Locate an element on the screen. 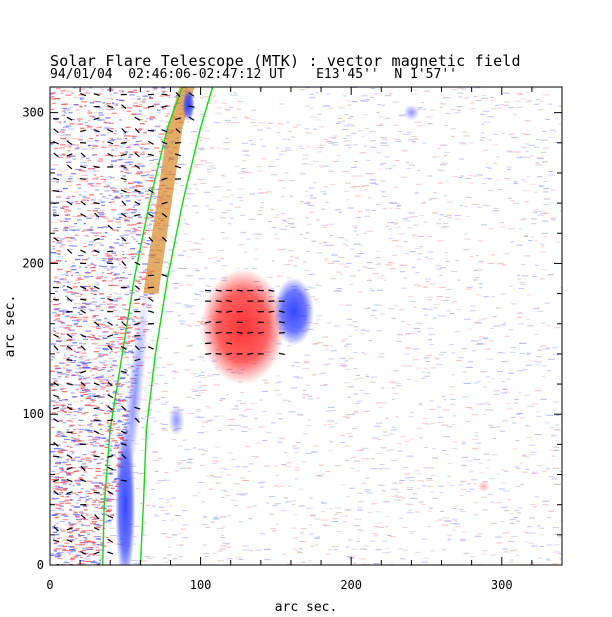 The image size is (612, 617). x-tick-label: 200 is located at coordinates (351, 585).